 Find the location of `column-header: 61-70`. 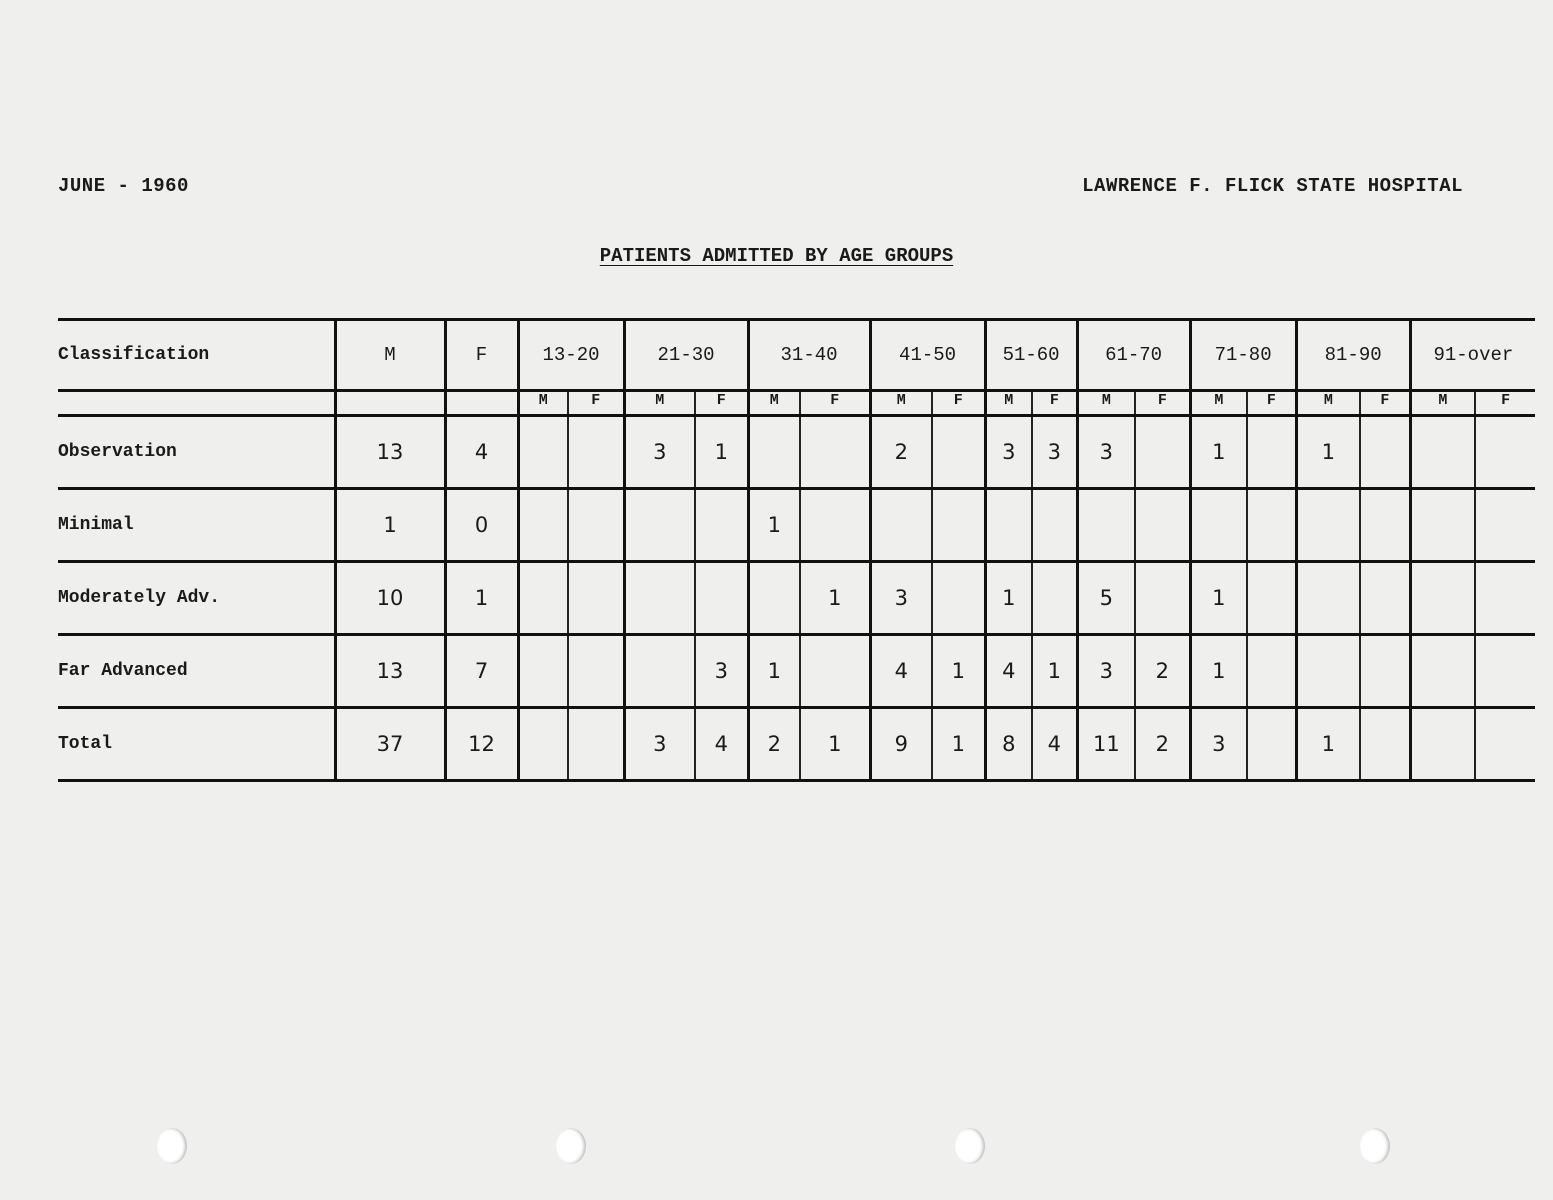

column-header: 61-70 is located at coordinates (1133, 355).